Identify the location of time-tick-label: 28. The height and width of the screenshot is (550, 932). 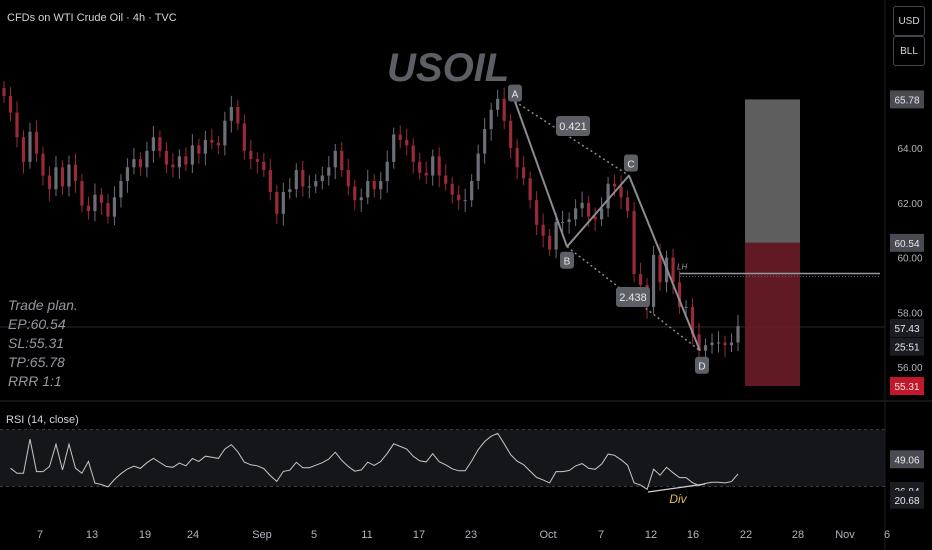
(798, 535).